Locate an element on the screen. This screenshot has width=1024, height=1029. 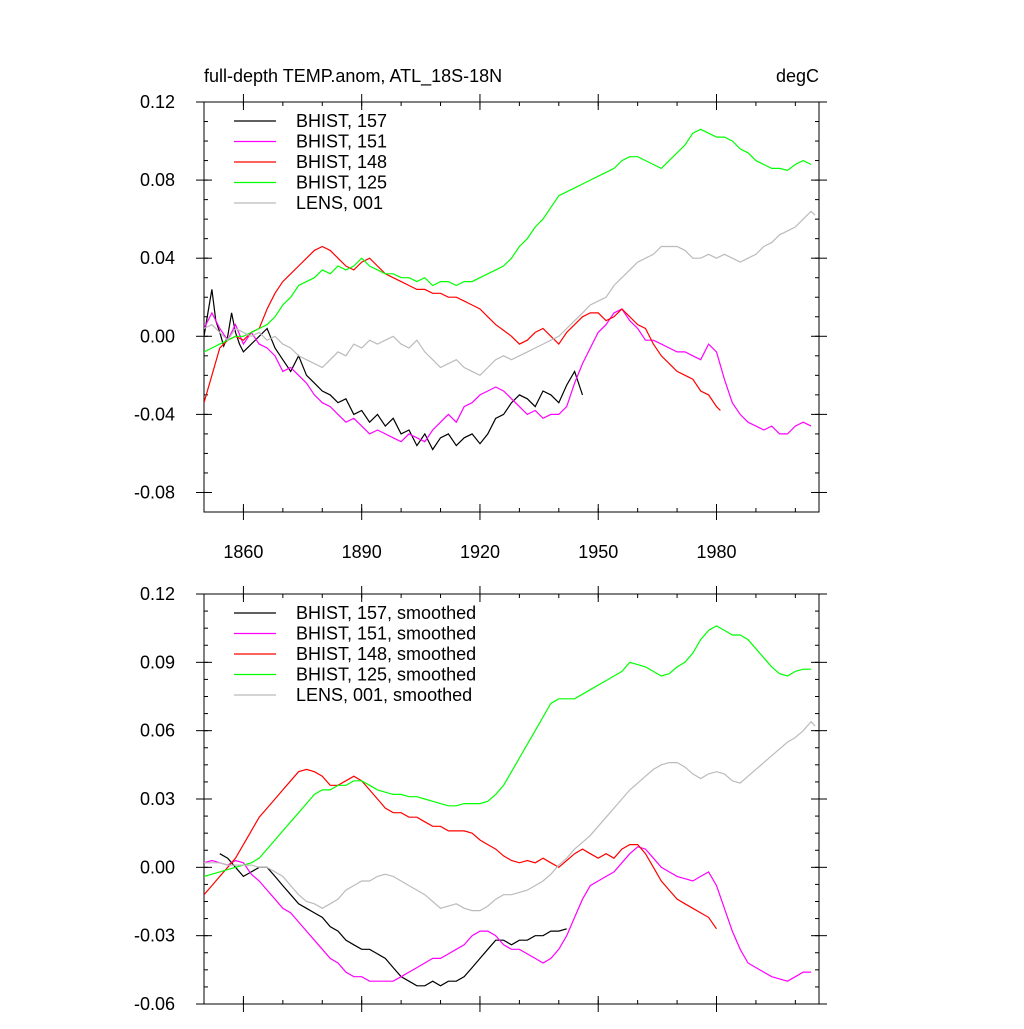
y-tick-label: 0.08 is located at coordinates (157, 180).